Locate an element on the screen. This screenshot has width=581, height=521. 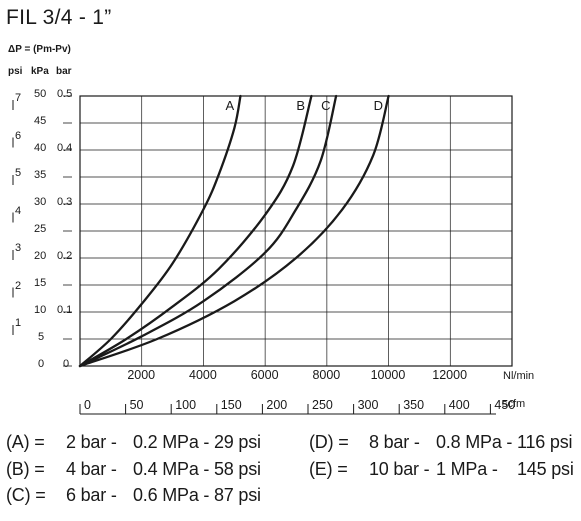
scfm-tick-label: 400 is located at coordinates (459, 405).